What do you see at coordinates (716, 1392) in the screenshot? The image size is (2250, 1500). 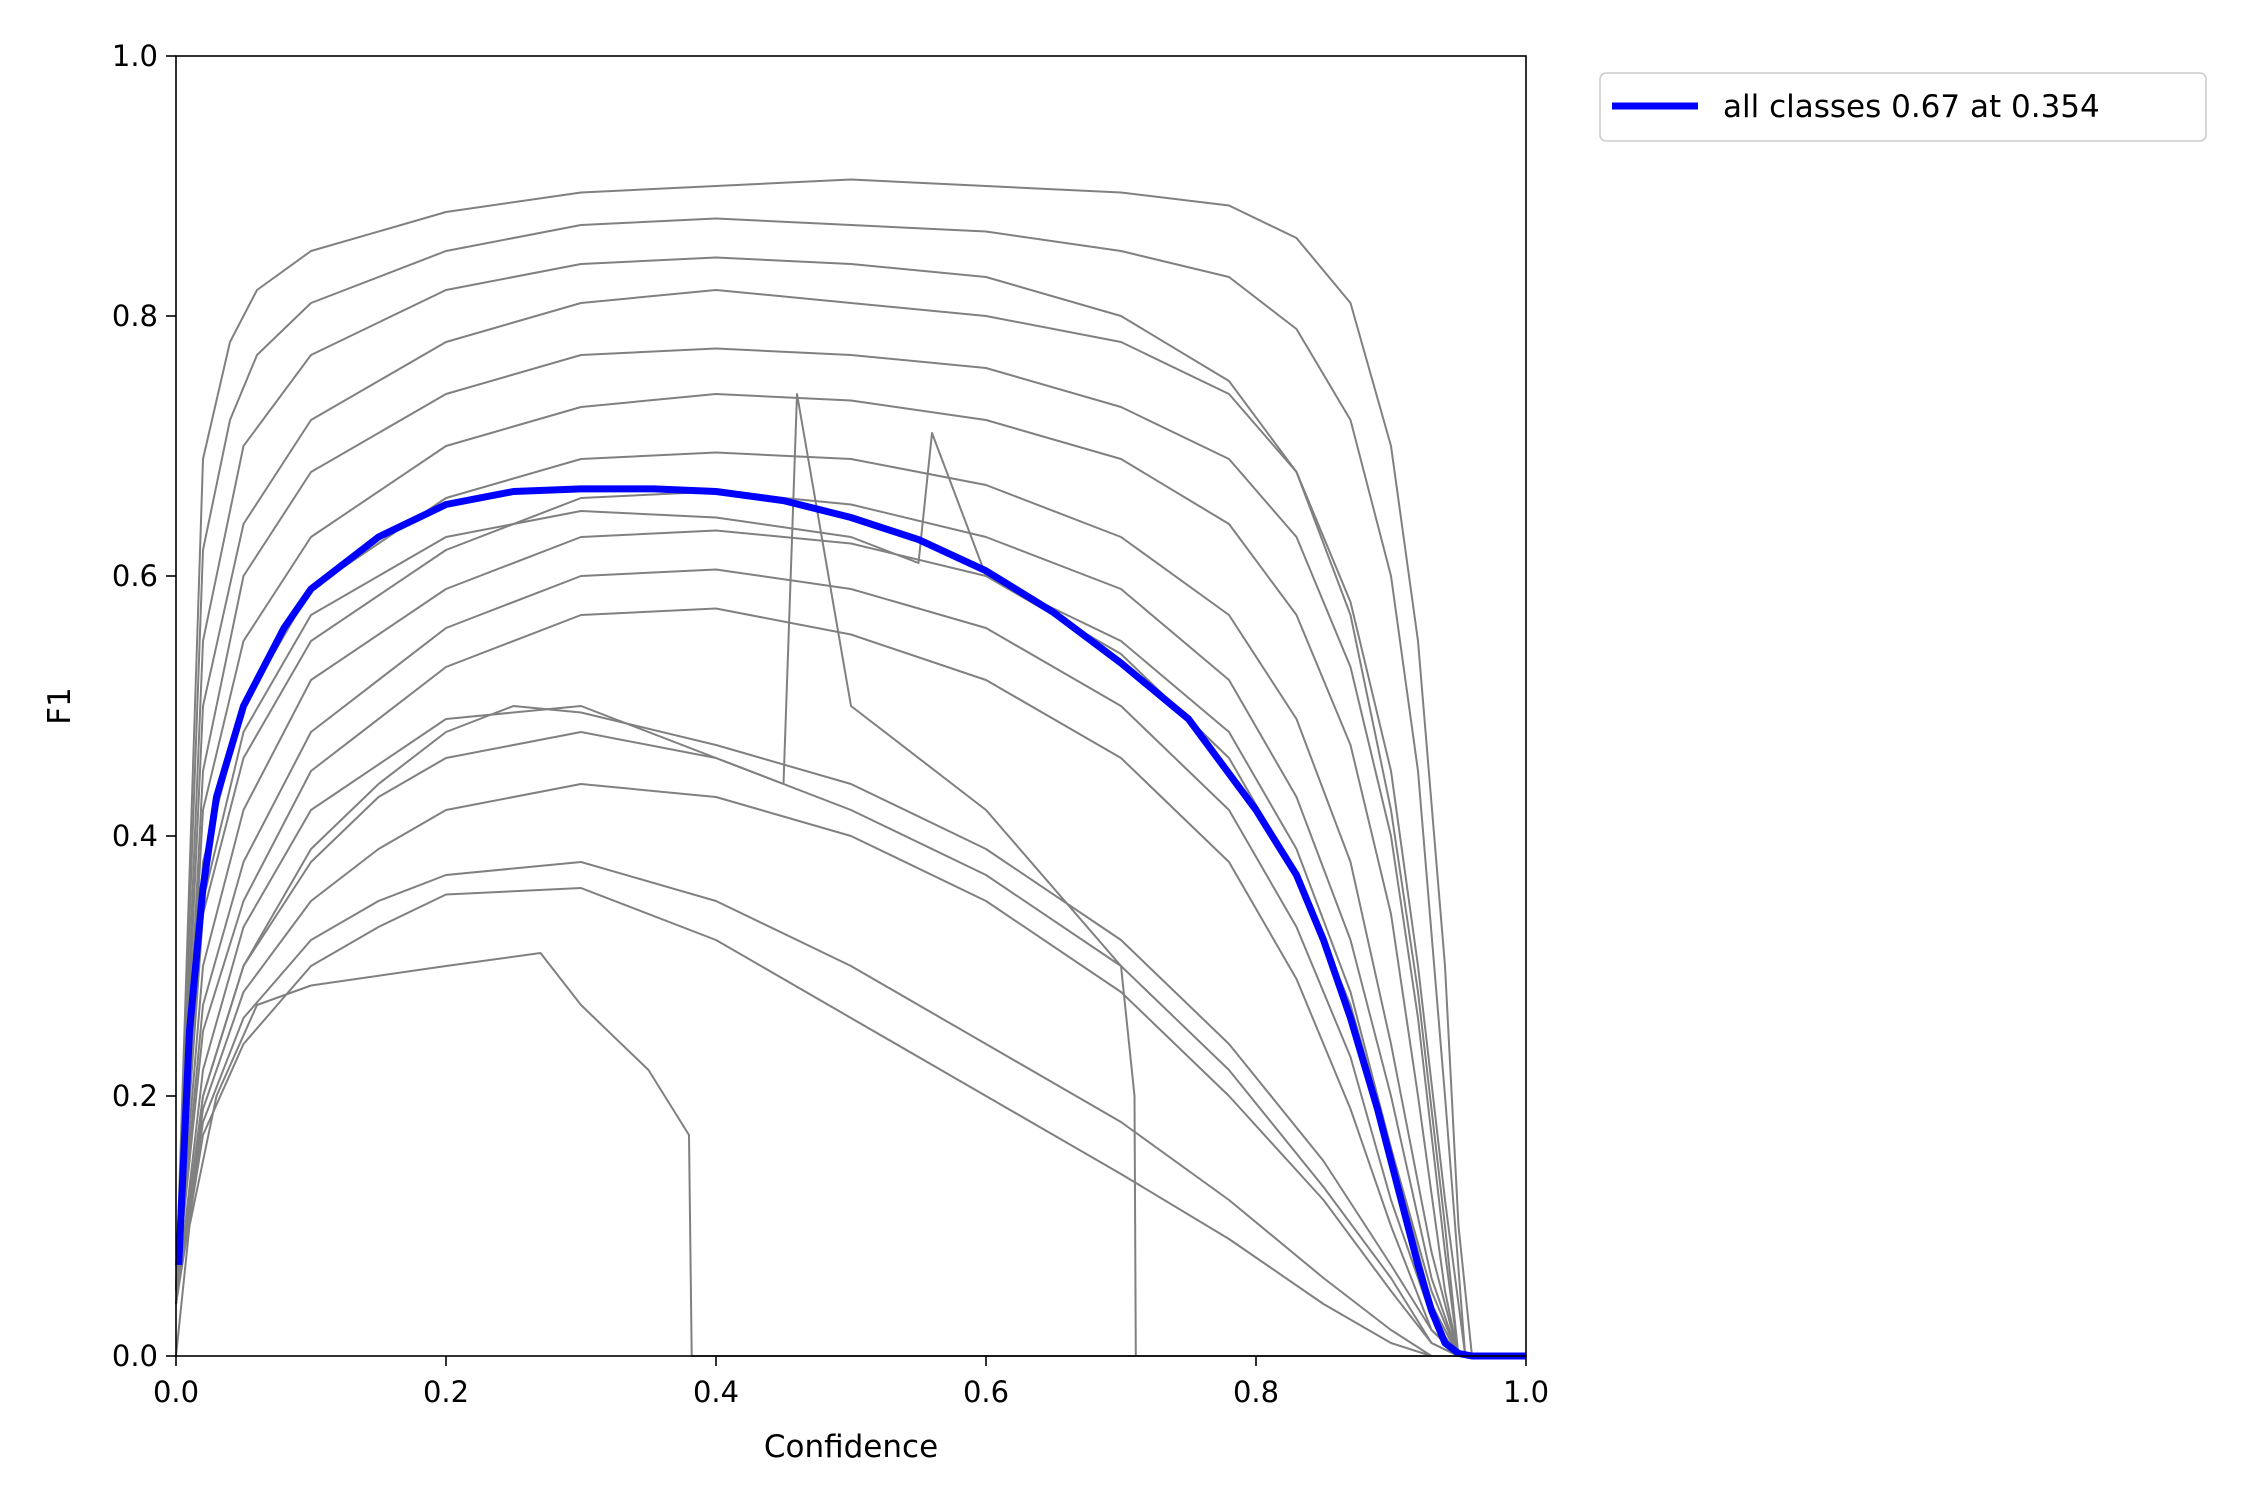 I see `x-tick-label: 0.4` at bounding box center [716, 1392].